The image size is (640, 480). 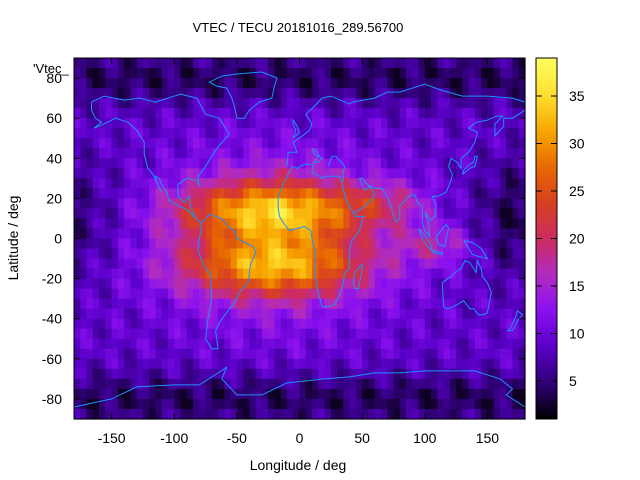 What do you see at coordinates (577, 191) in the screenshot?
I see `colorbar-tick-label: 25` at bounding box center [577, 191].